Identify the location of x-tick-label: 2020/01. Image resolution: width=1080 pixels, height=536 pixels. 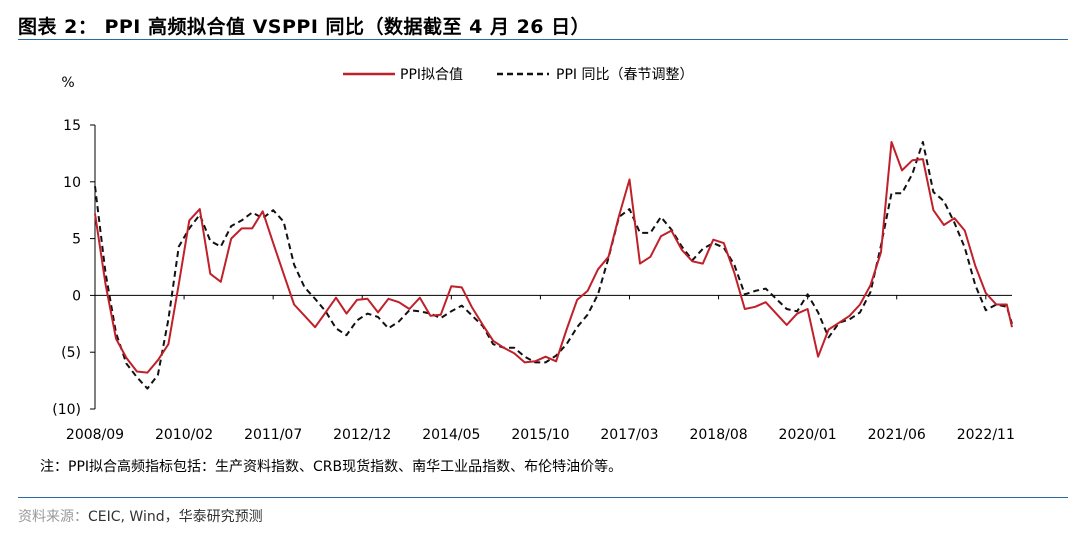
(808, 435).